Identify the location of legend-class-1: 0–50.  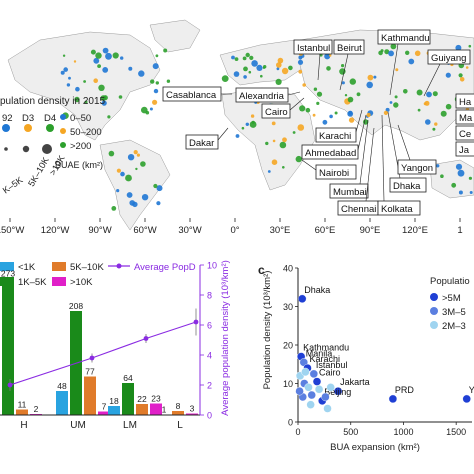
(80, 118).